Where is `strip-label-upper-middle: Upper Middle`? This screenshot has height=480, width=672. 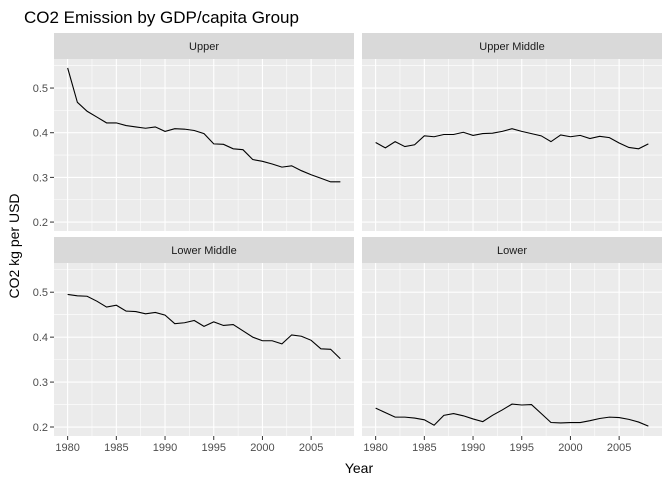 strip-label-upper-middle: Upper Middle is located at coordinates (511, 47).